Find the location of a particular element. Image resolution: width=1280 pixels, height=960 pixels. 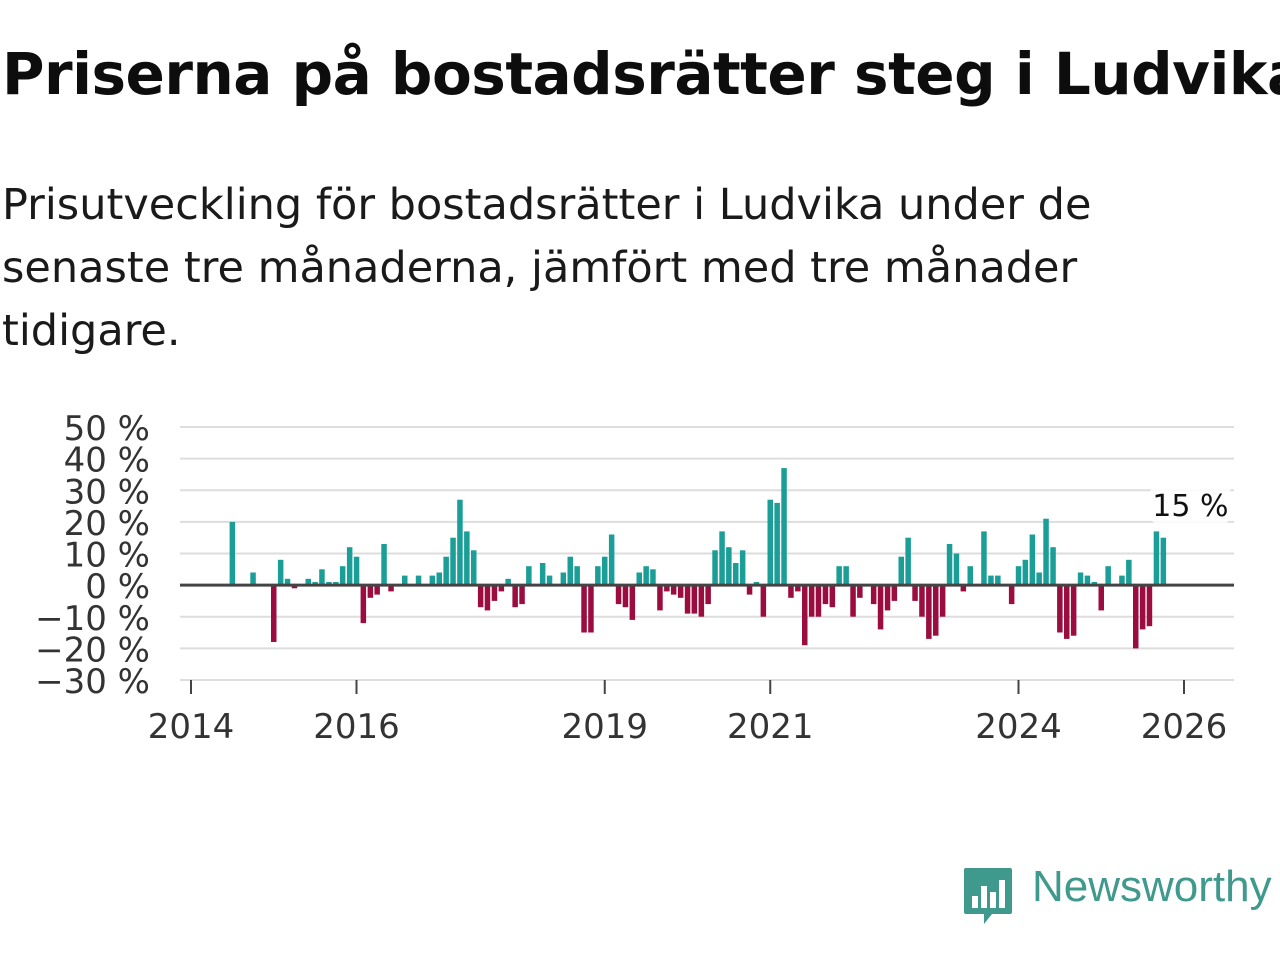

y-axis-labels: 50 %40 %30 %20 %10 %0 %−10 %−20 %−30 % is located at coordinates (92, 555).